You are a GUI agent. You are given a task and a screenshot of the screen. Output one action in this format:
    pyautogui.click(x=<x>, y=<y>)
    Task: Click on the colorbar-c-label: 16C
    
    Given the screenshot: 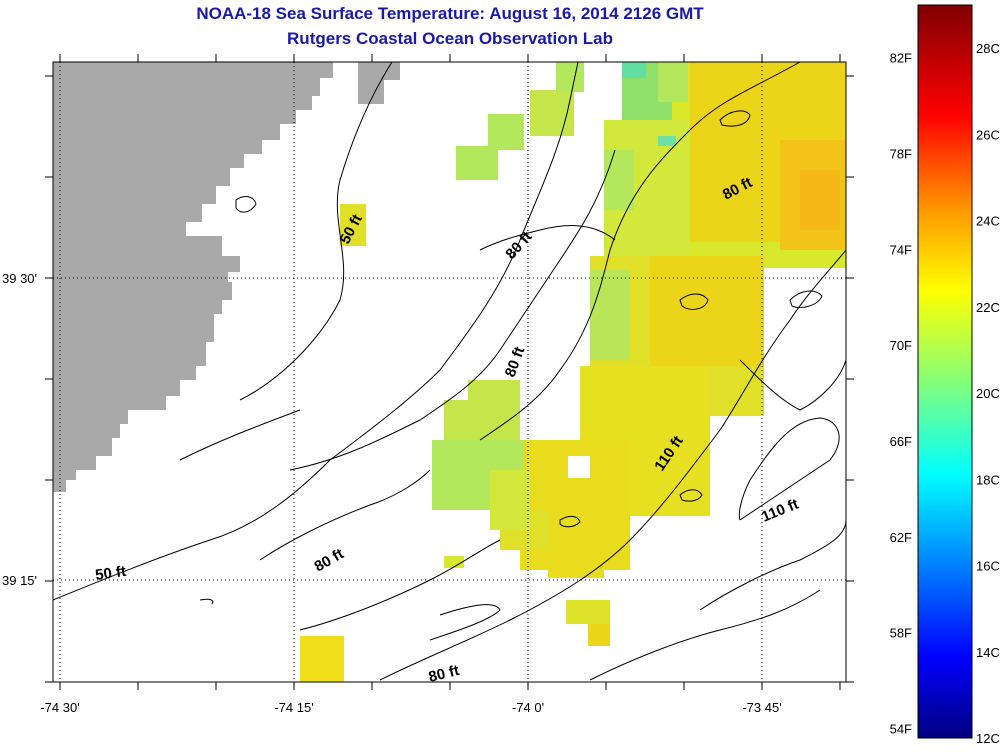 What is the action you would take?
    pyautogui.click(x=988, y=566)
    